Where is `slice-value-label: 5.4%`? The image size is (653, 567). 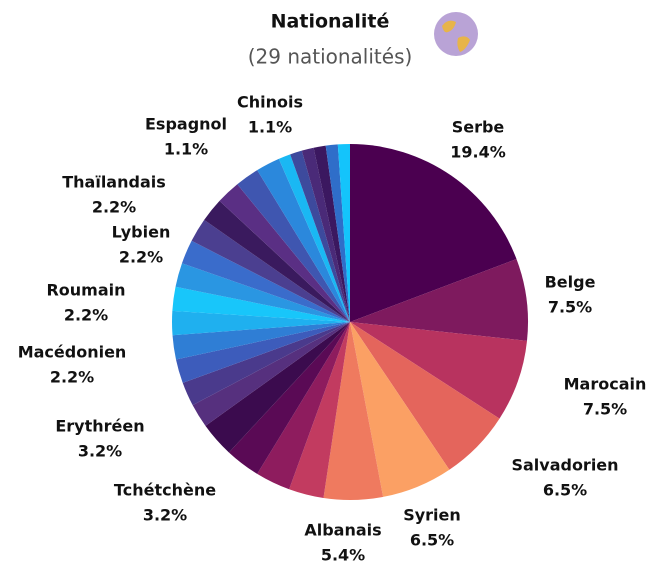 slice-value-label: 5.4% is located at coordinates (343, 555).